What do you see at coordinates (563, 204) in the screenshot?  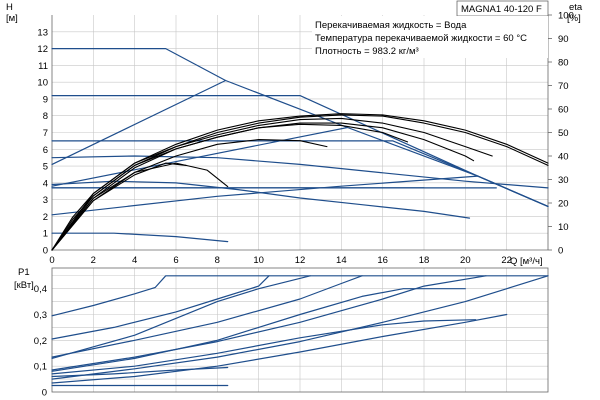 I see `efficiency-tick-label: 20` at bounding box center [563, 204].